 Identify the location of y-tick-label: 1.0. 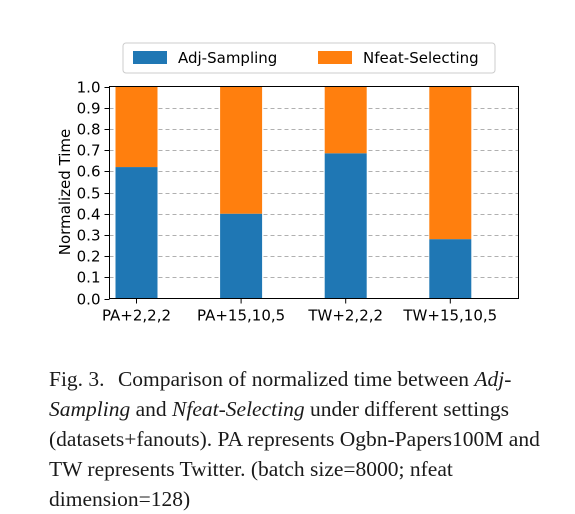
(89, 88).